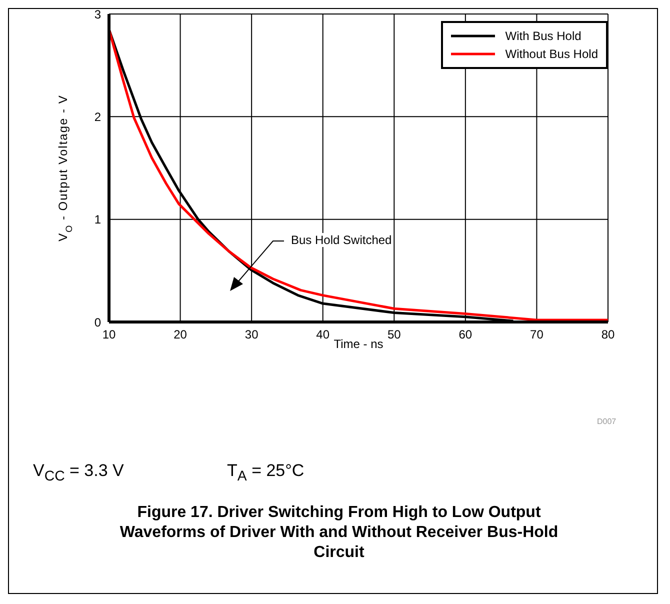 The width and height of the screenshot is (670, 604). Describe the element at coordinates (181, 335) in the screenshot. I see `x-tick-label: 20` at that location.